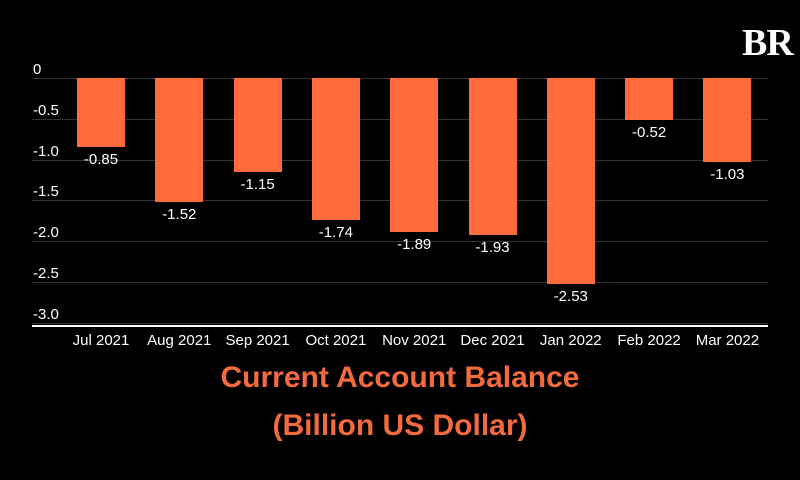  Describe the element at coordinates (727, 340) in the screenshot. I see `x-tick-label: Mar 2022` at that location.